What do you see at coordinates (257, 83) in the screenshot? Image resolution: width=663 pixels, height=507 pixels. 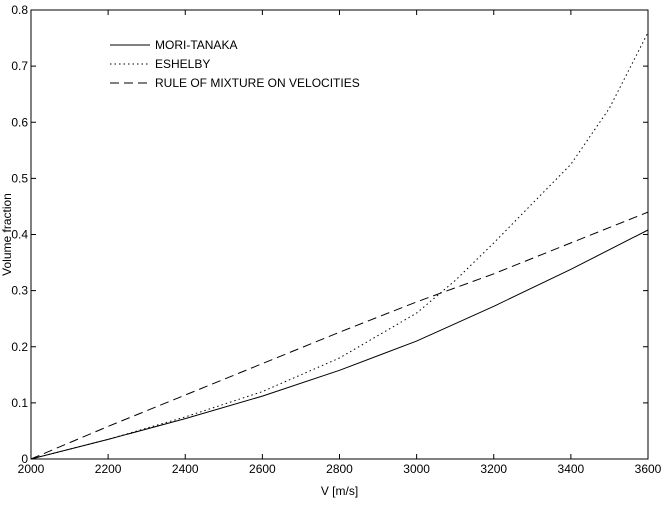 I see `legend-label: RULE OF MIXTURE ON VELOCITIES` at bounding box center [257, 83].